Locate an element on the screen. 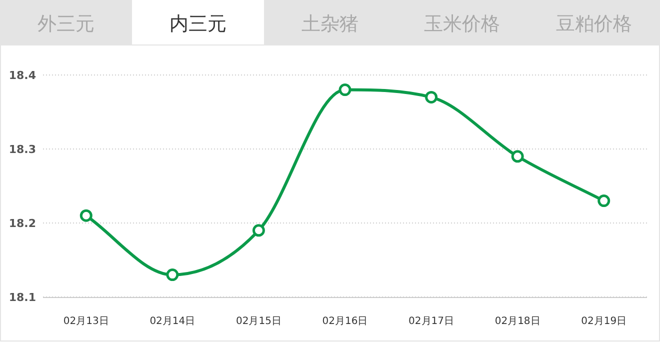  text: 玉米价格 is located at coordinates (462, 24).